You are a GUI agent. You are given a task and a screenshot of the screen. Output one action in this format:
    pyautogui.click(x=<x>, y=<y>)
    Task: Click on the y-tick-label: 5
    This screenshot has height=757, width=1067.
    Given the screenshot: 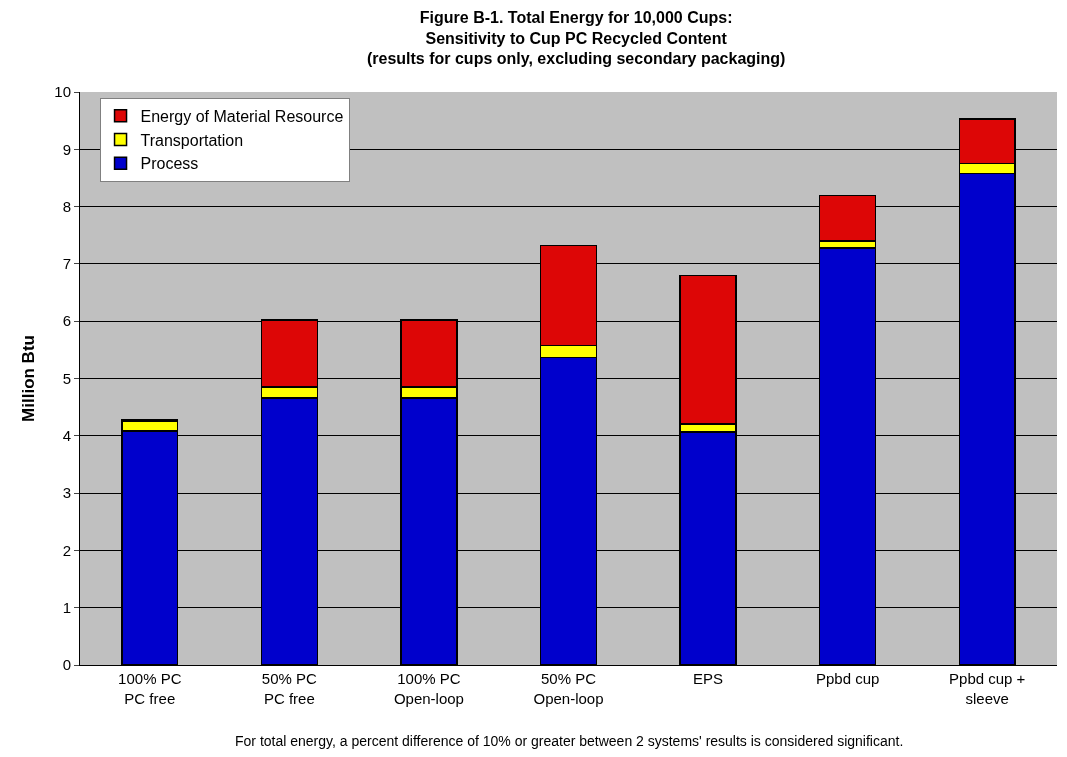 What is the action you would take?
    pyautogui.click(x=66, y=378)
    